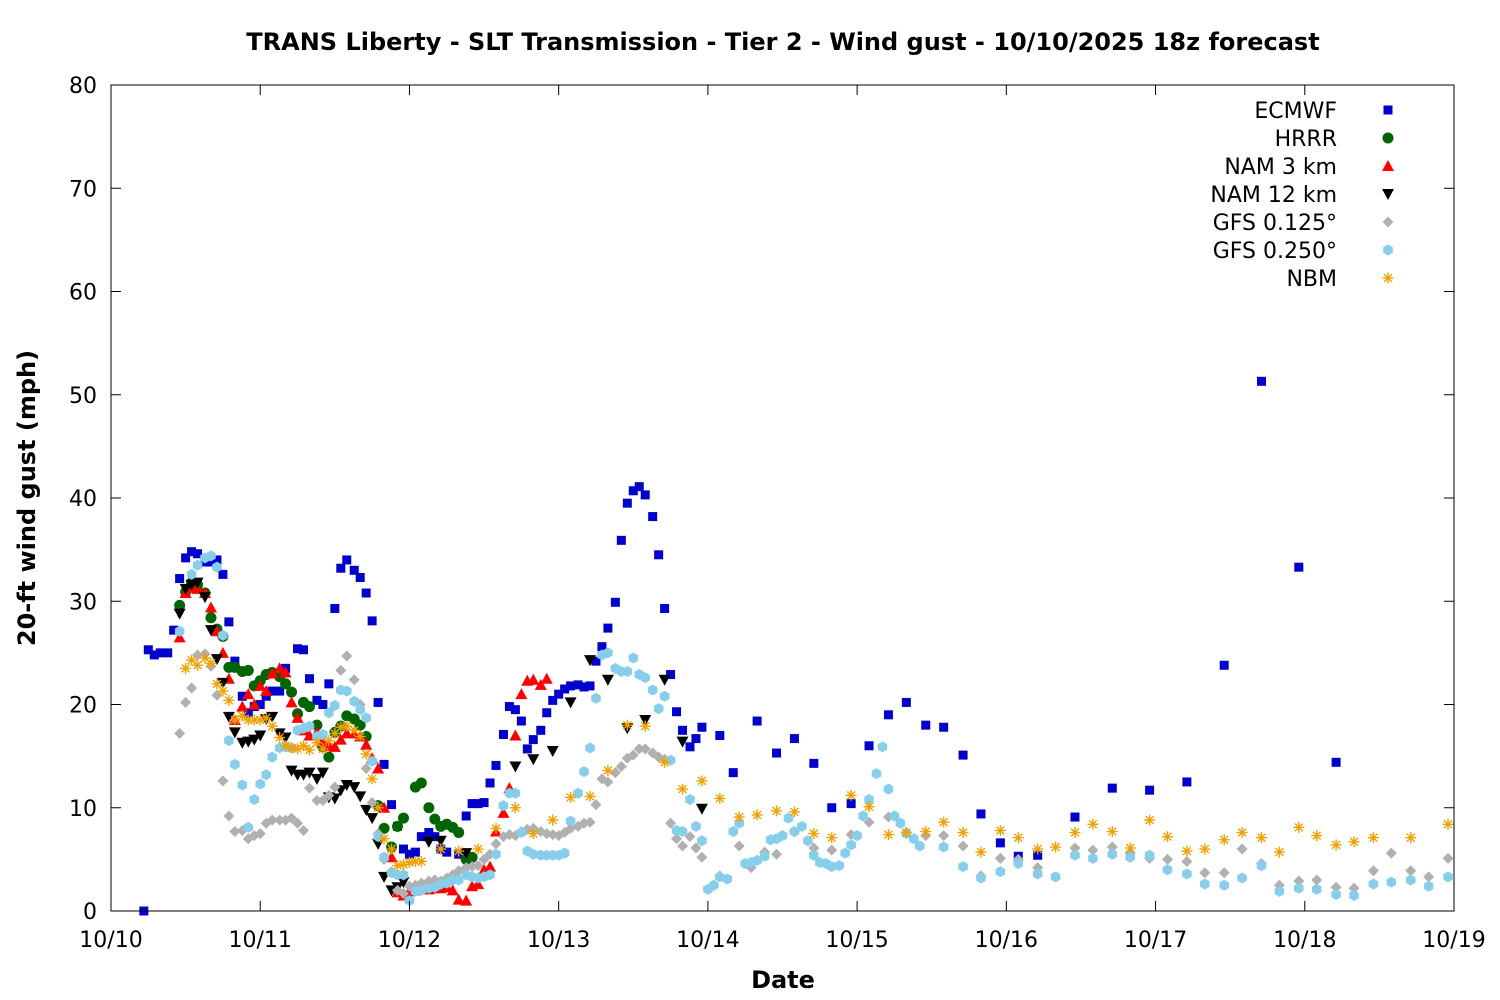 This screenshot has width=1500, height=1000. I want to click on y-tick-label: 20, so click(83, 706).